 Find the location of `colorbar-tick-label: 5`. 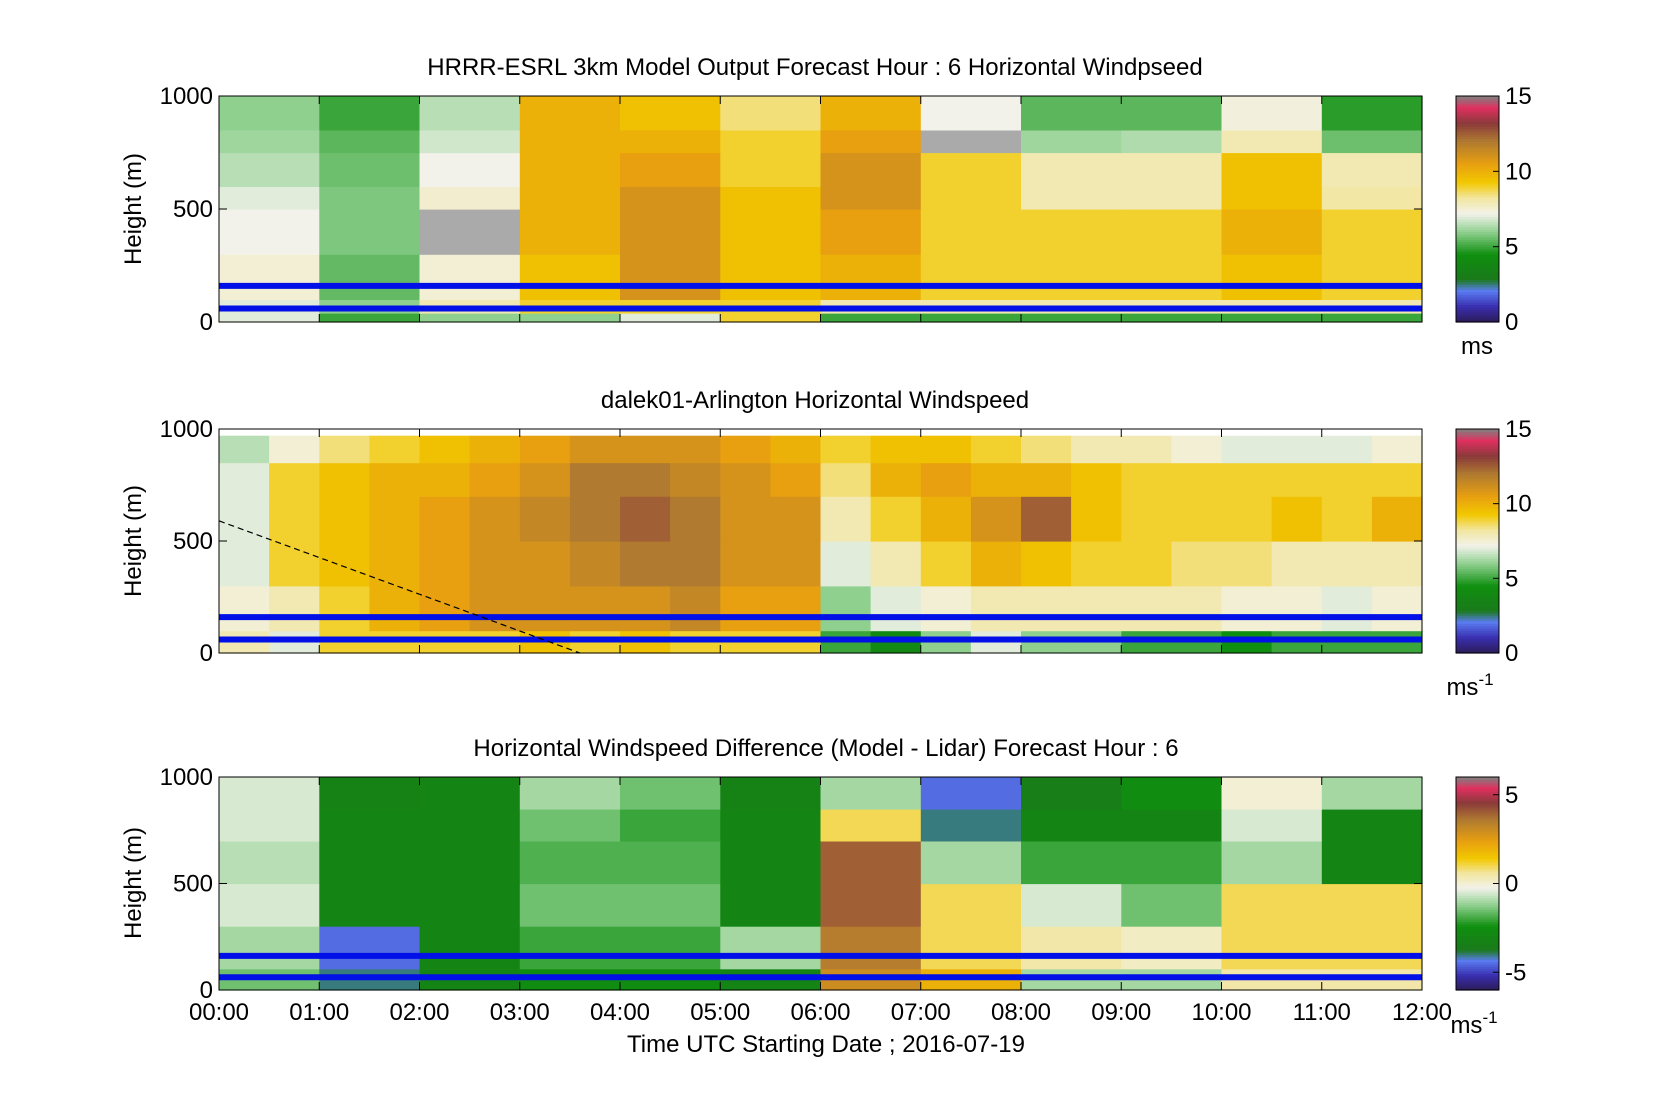

colorbar-tick-label: 5 is located at coordinates (1511, 578).